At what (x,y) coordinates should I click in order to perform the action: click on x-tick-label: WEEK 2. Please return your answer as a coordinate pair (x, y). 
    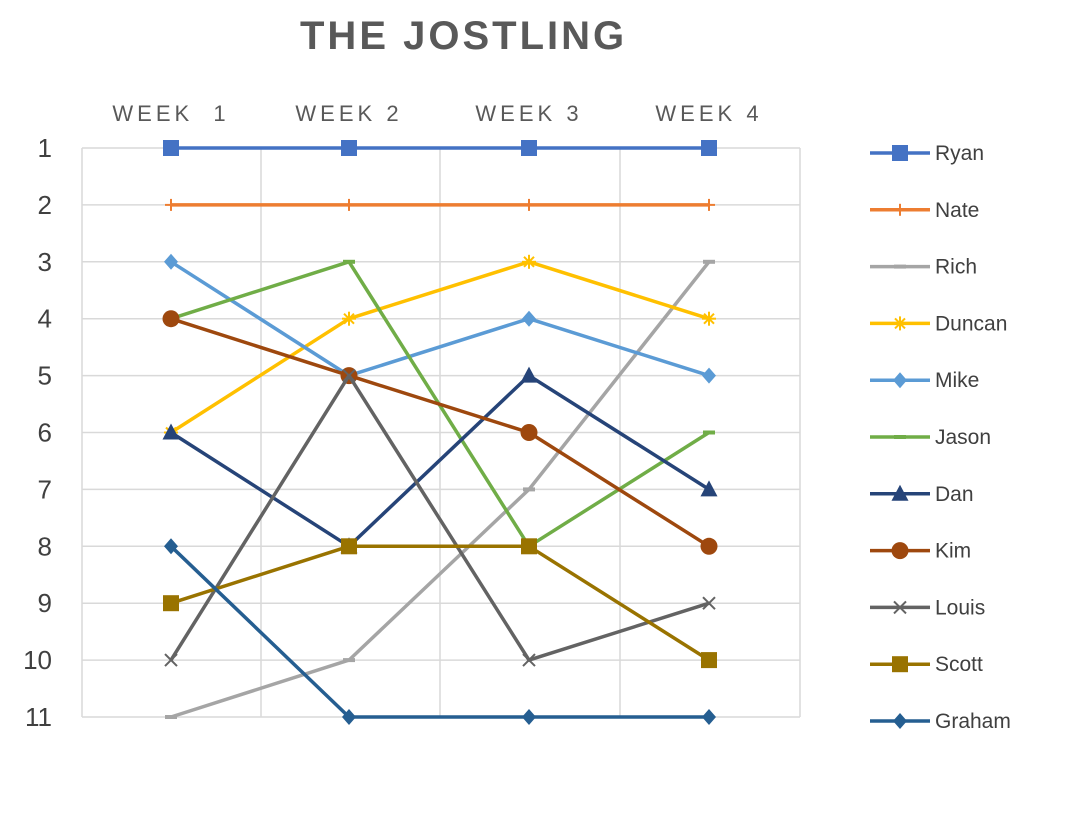
    Looking at the image, I should click on (348, 113).